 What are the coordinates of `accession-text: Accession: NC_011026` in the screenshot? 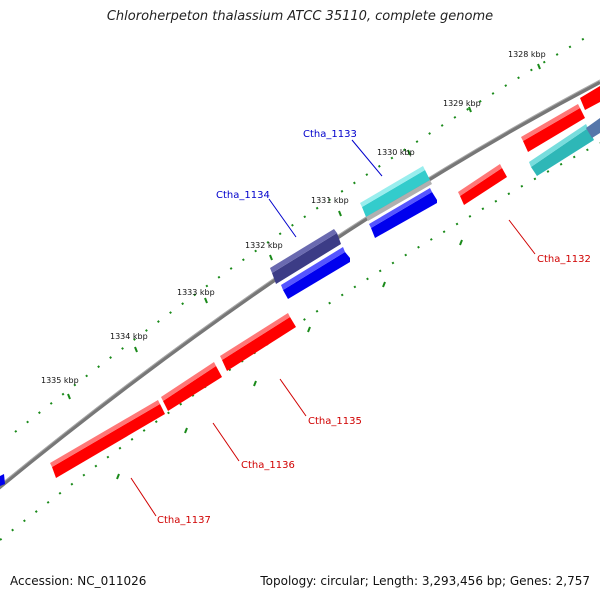 It's located at (78, 581).